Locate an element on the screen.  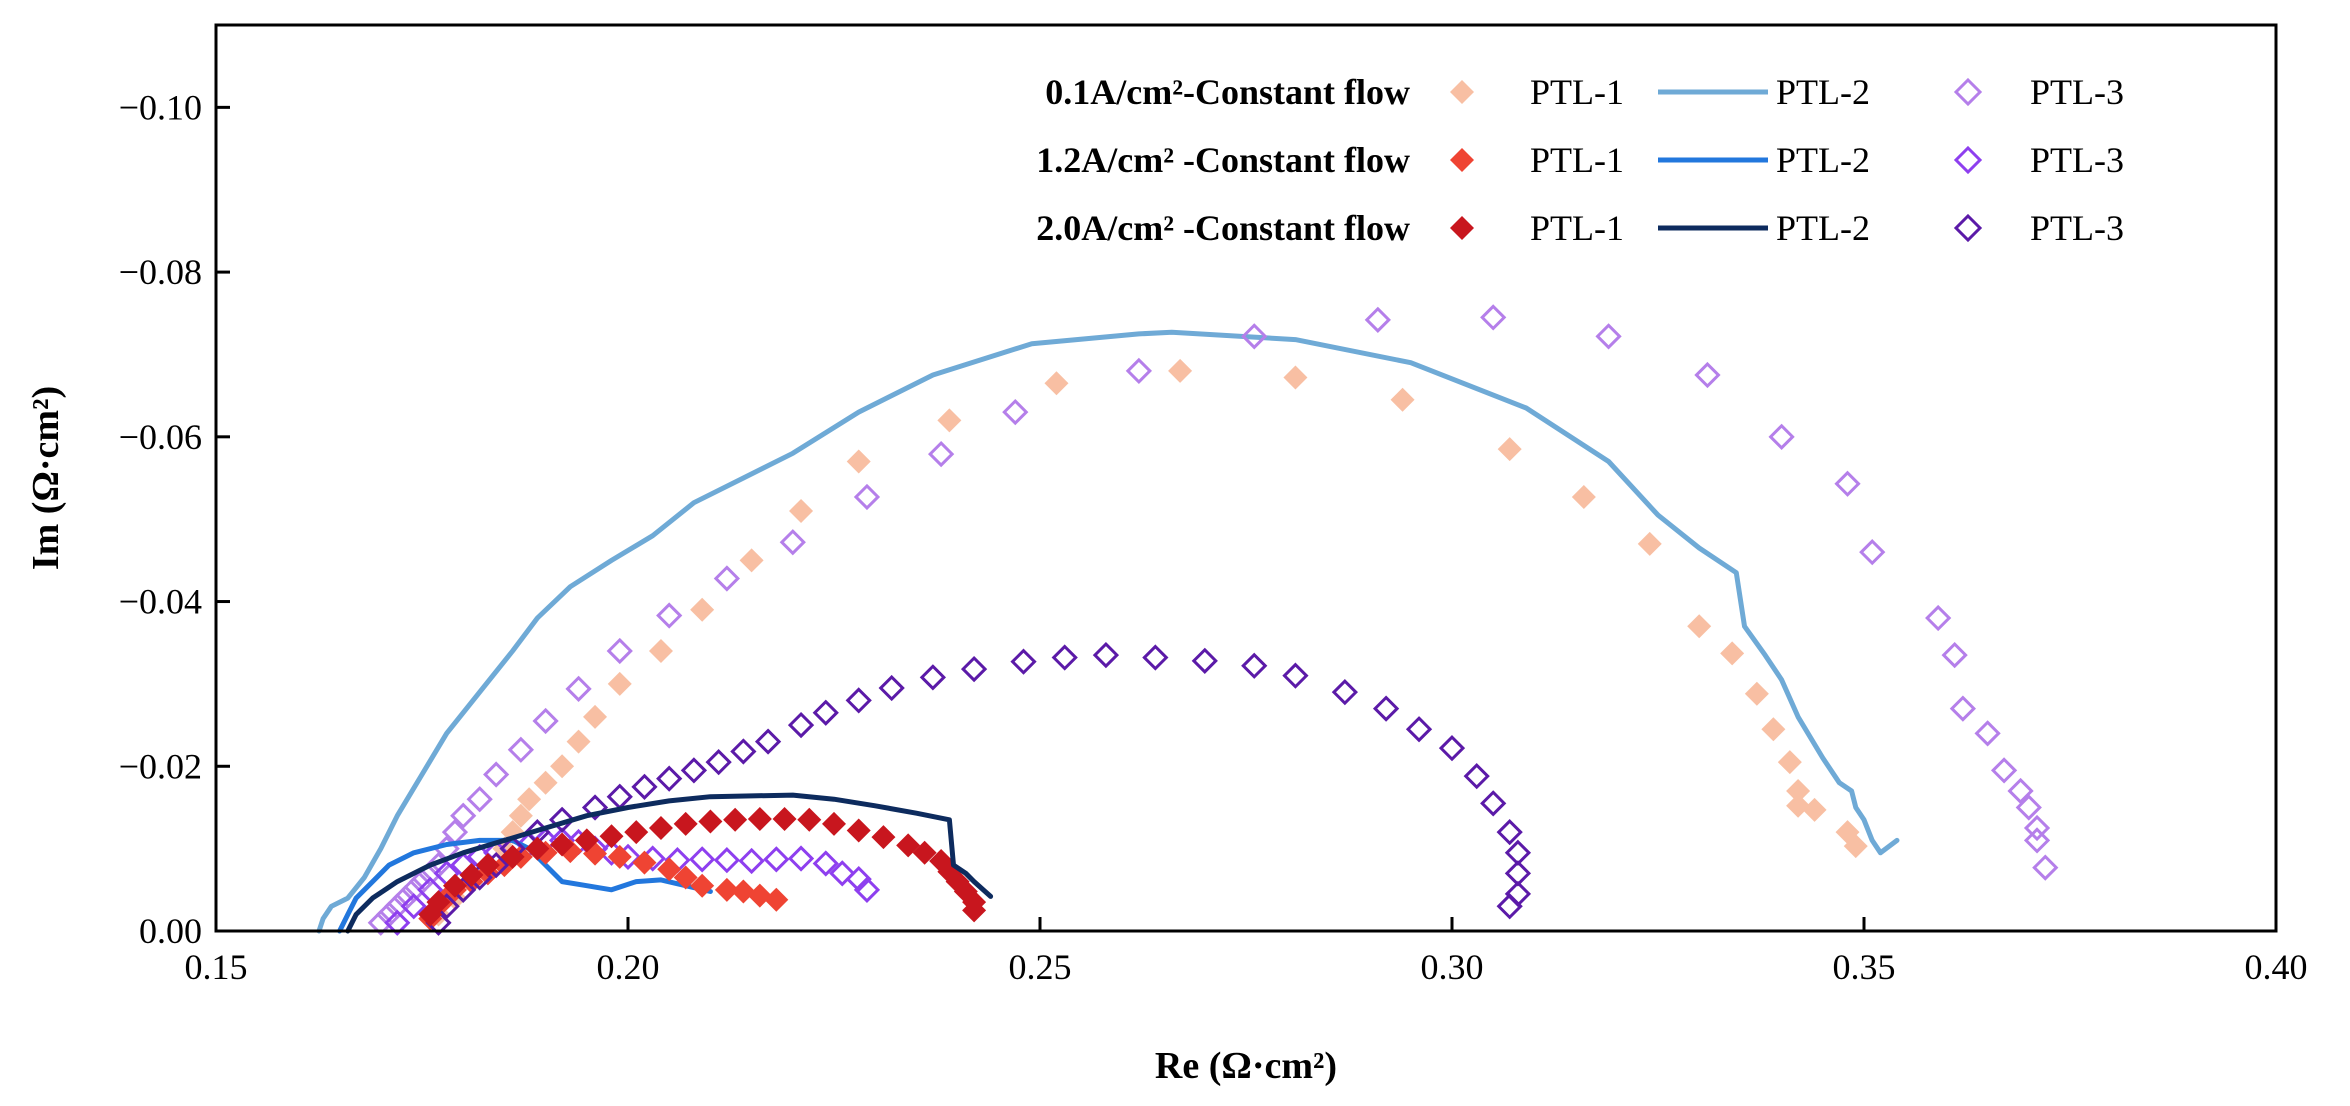
series-line is located at coordinates (669, 863).